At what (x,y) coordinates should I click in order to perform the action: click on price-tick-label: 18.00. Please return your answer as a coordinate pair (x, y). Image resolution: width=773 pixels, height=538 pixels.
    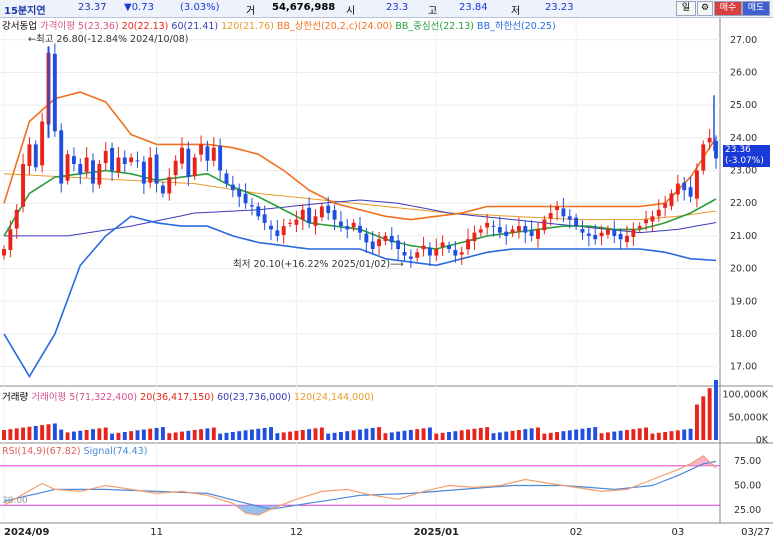
    Looking at the image, I should click on (743, 334).